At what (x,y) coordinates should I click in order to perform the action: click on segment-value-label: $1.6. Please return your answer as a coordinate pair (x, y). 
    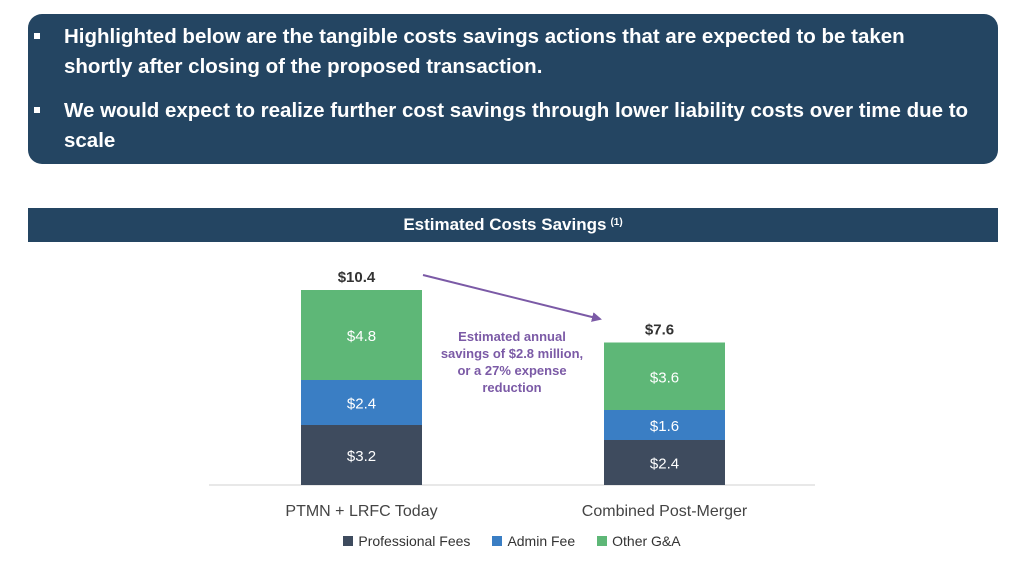
    Looking at the image, I should click on (664, 426).